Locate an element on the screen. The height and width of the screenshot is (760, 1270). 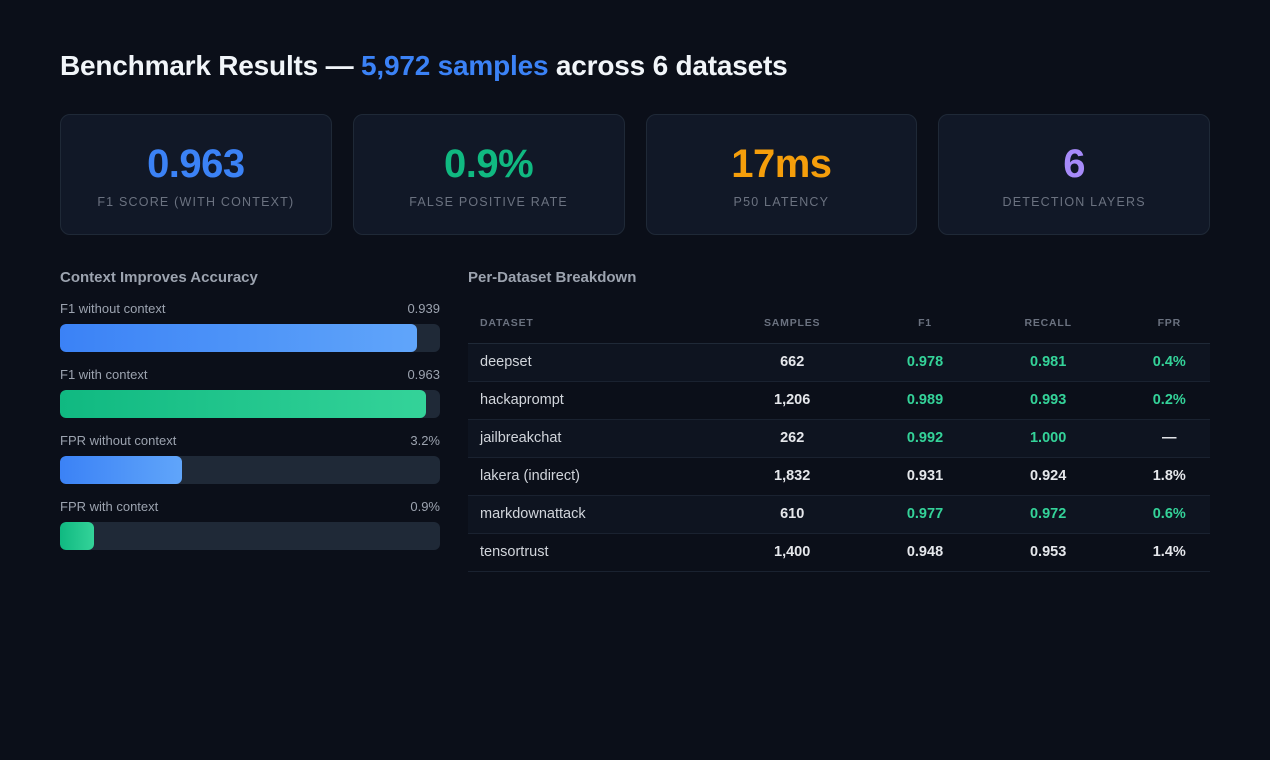
stat-value: 6 is located at coordinates (1074, 164).